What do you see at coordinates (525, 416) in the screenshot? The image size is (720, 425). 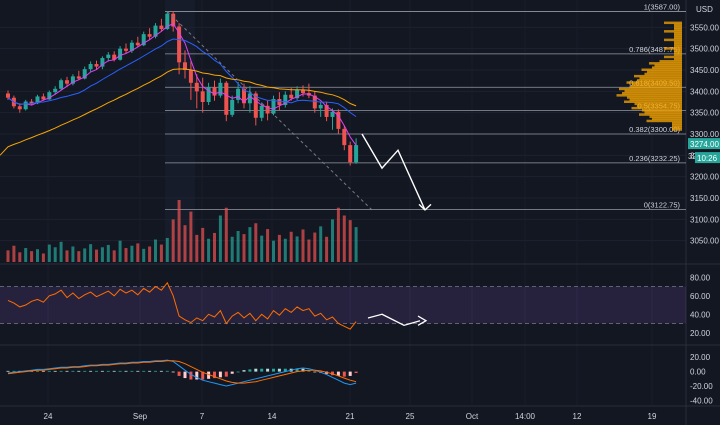 I see `time-tick-label: 14:00` at bounding box center [525, 416].